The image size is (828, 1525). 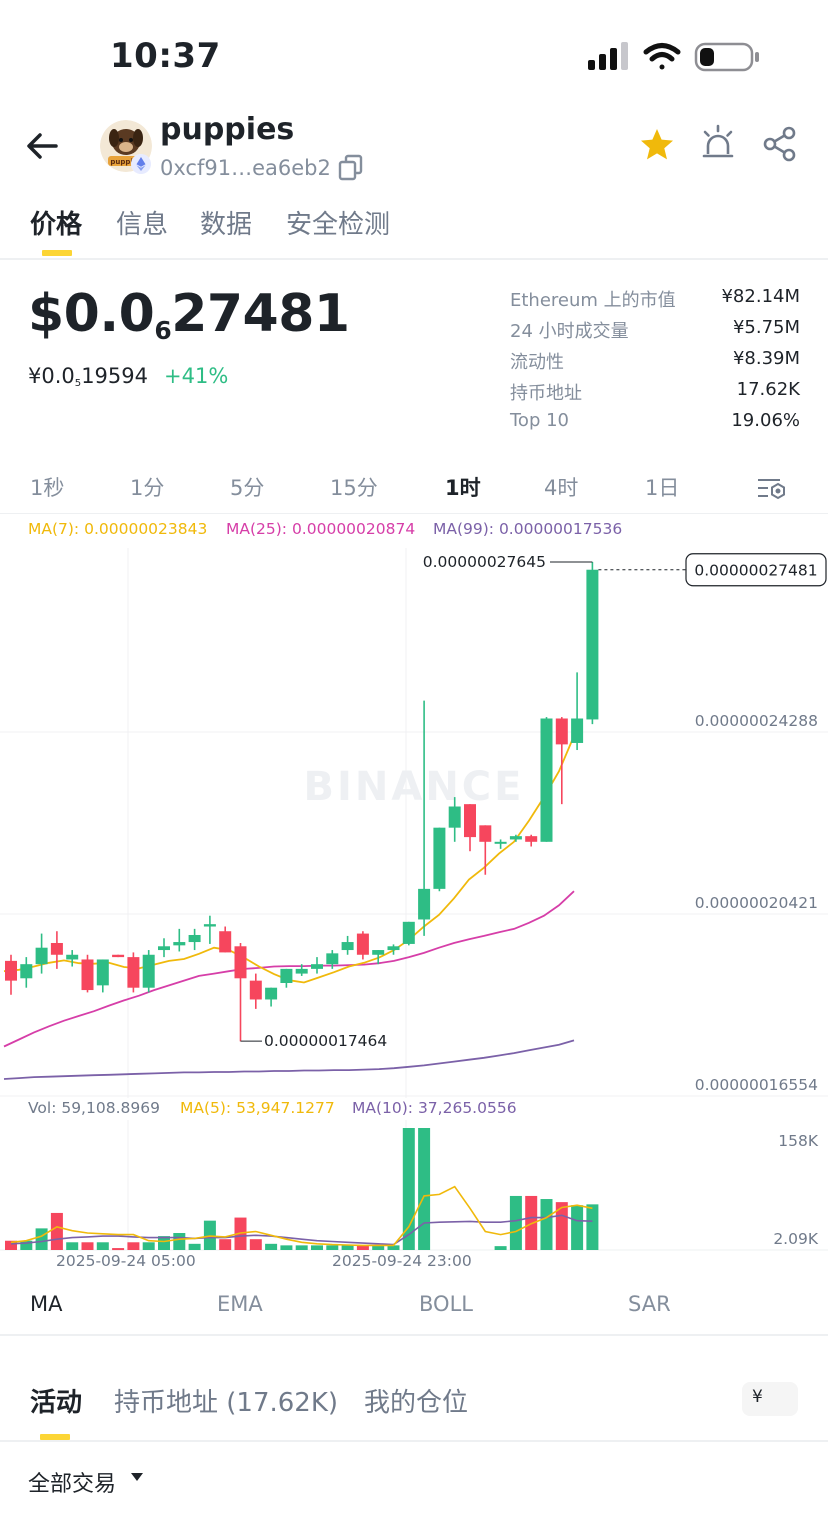 What do you see at coordinates (94, 1108) in the screenshot?
I see `volume-legend: Vol: 59,108.8969` at bounding box center [94, 1108].